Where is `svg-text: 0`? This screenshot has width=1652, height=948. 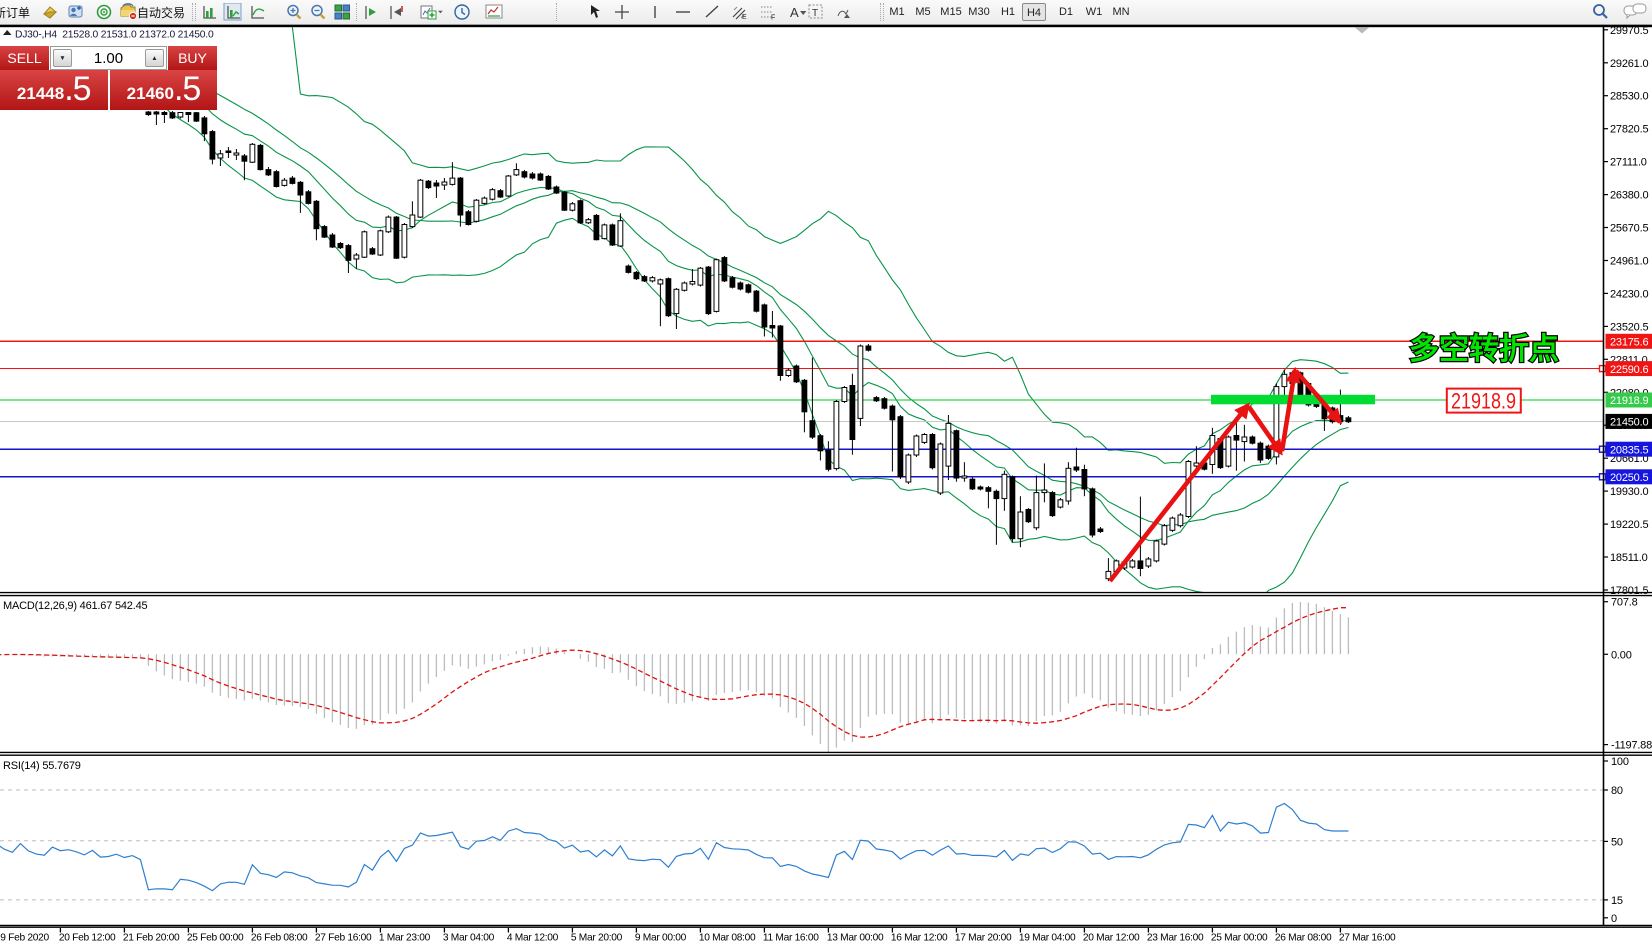
svg-text: 0 is located at coordinates (1614, 919).